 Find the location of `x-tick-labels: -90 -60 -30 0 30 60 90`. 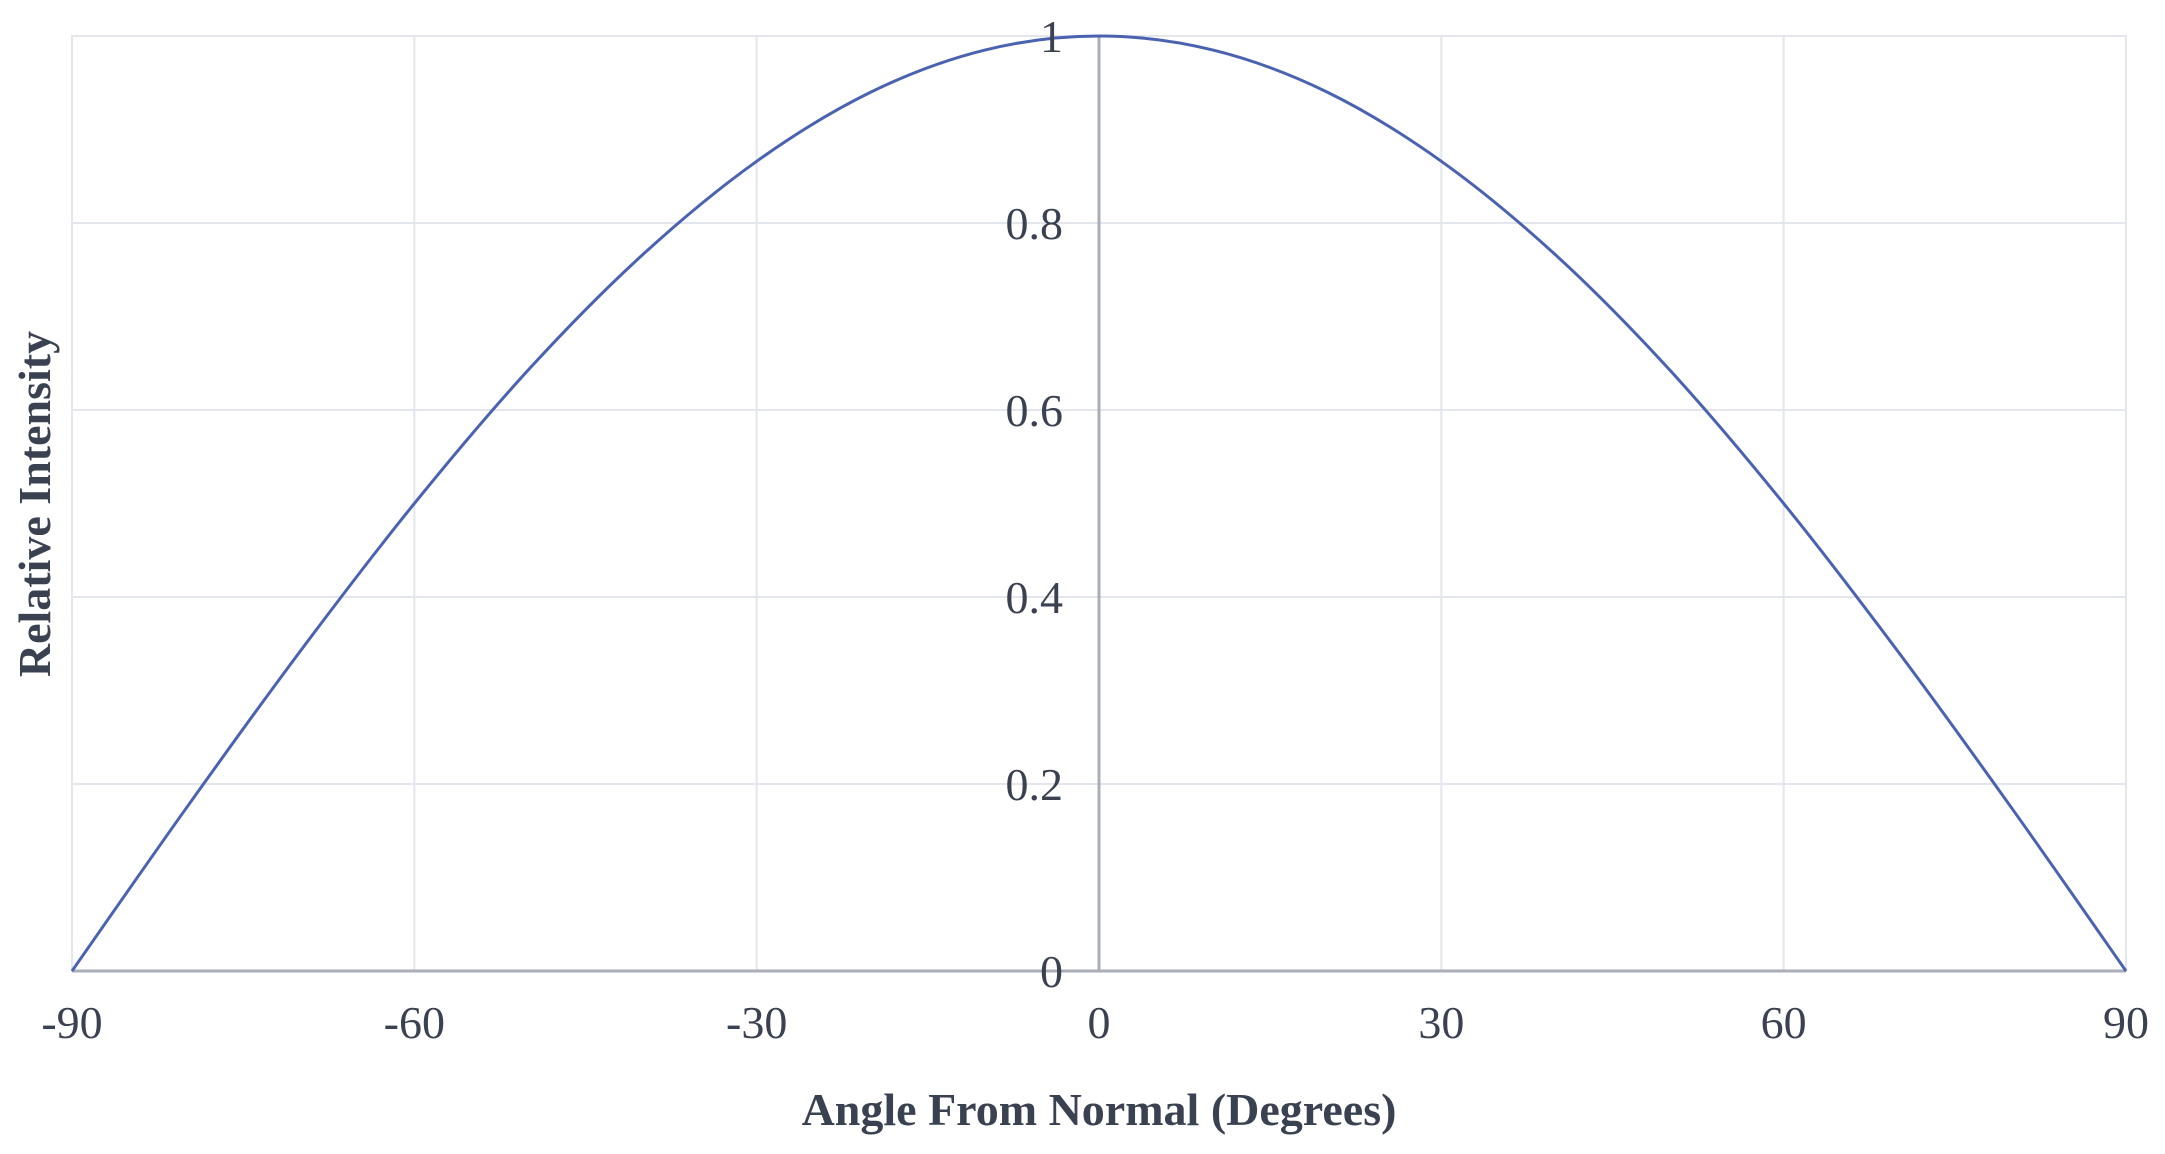

x-tick-labels: -90 -60 -30 0 30 60 90 is located at coordinates (1095, 1022).